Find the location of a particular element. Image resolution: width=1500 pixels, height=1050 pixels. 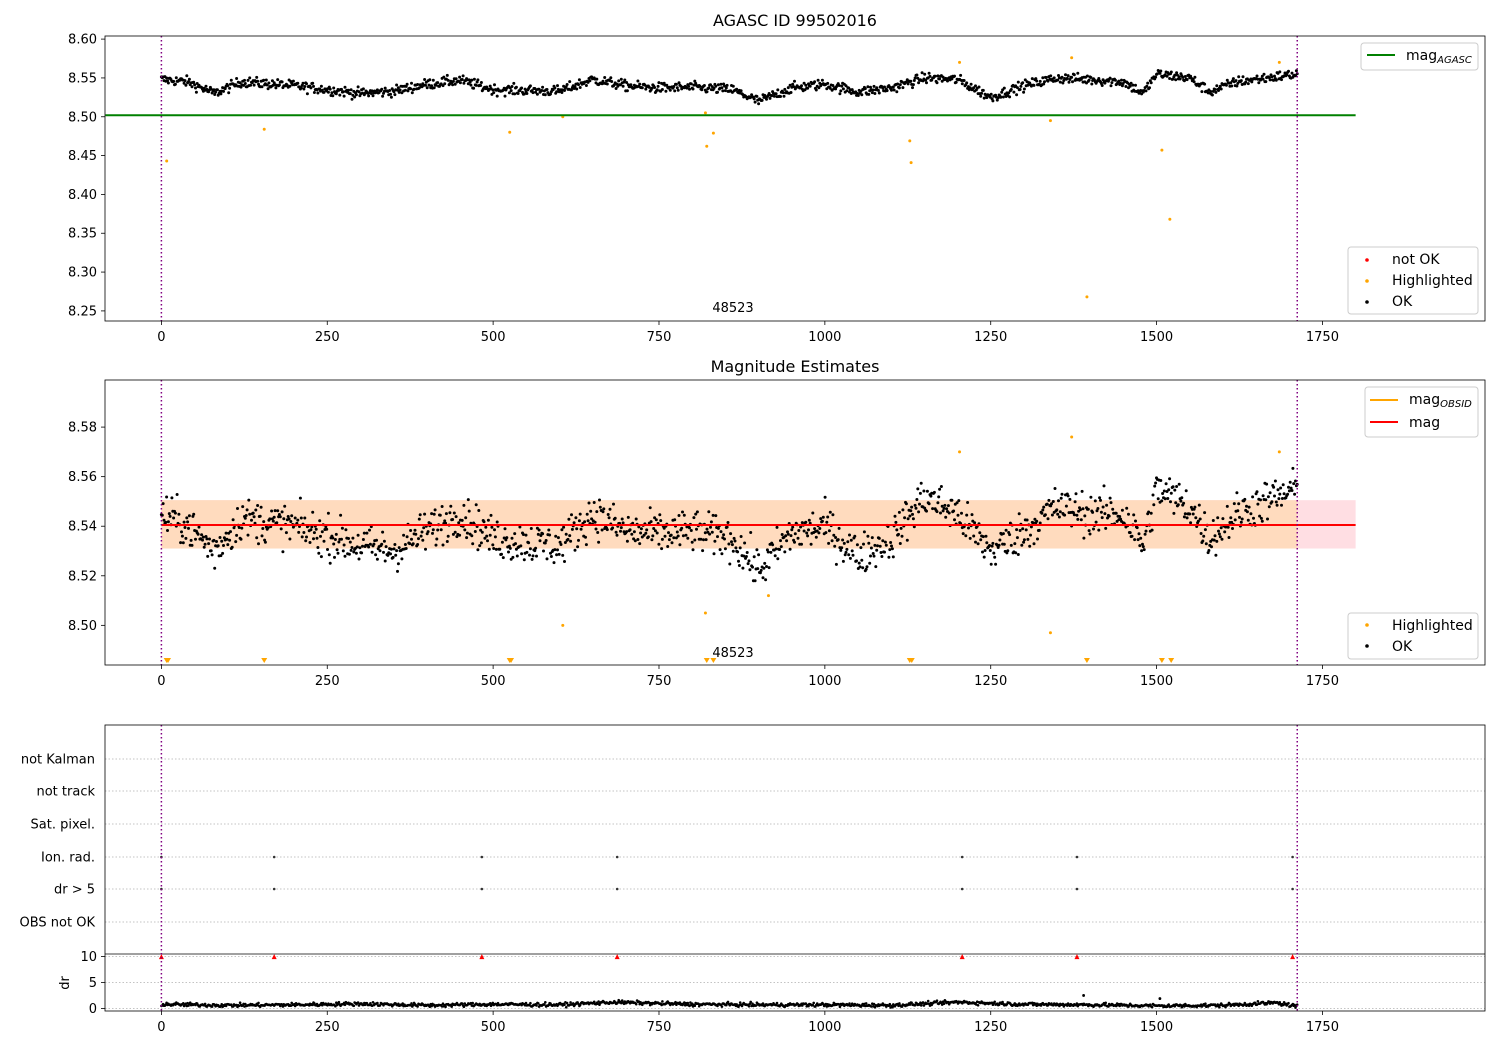

estimates-xtick-label: 0 is located at coordinates (161, 681).